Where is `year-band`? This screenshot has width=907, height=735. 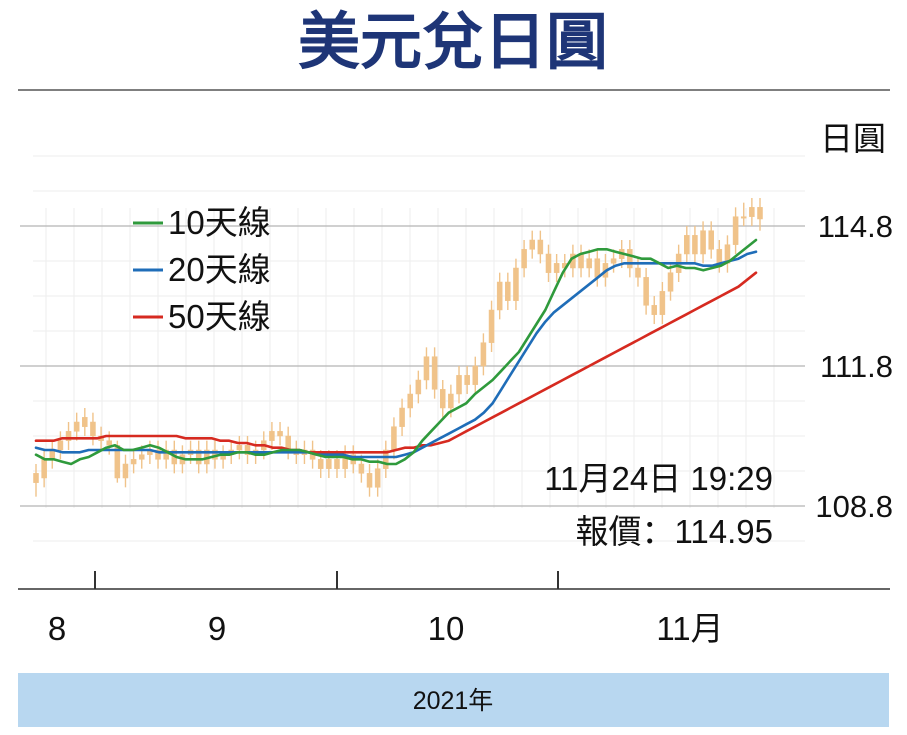 year-band is located at coordinates (453, 700).